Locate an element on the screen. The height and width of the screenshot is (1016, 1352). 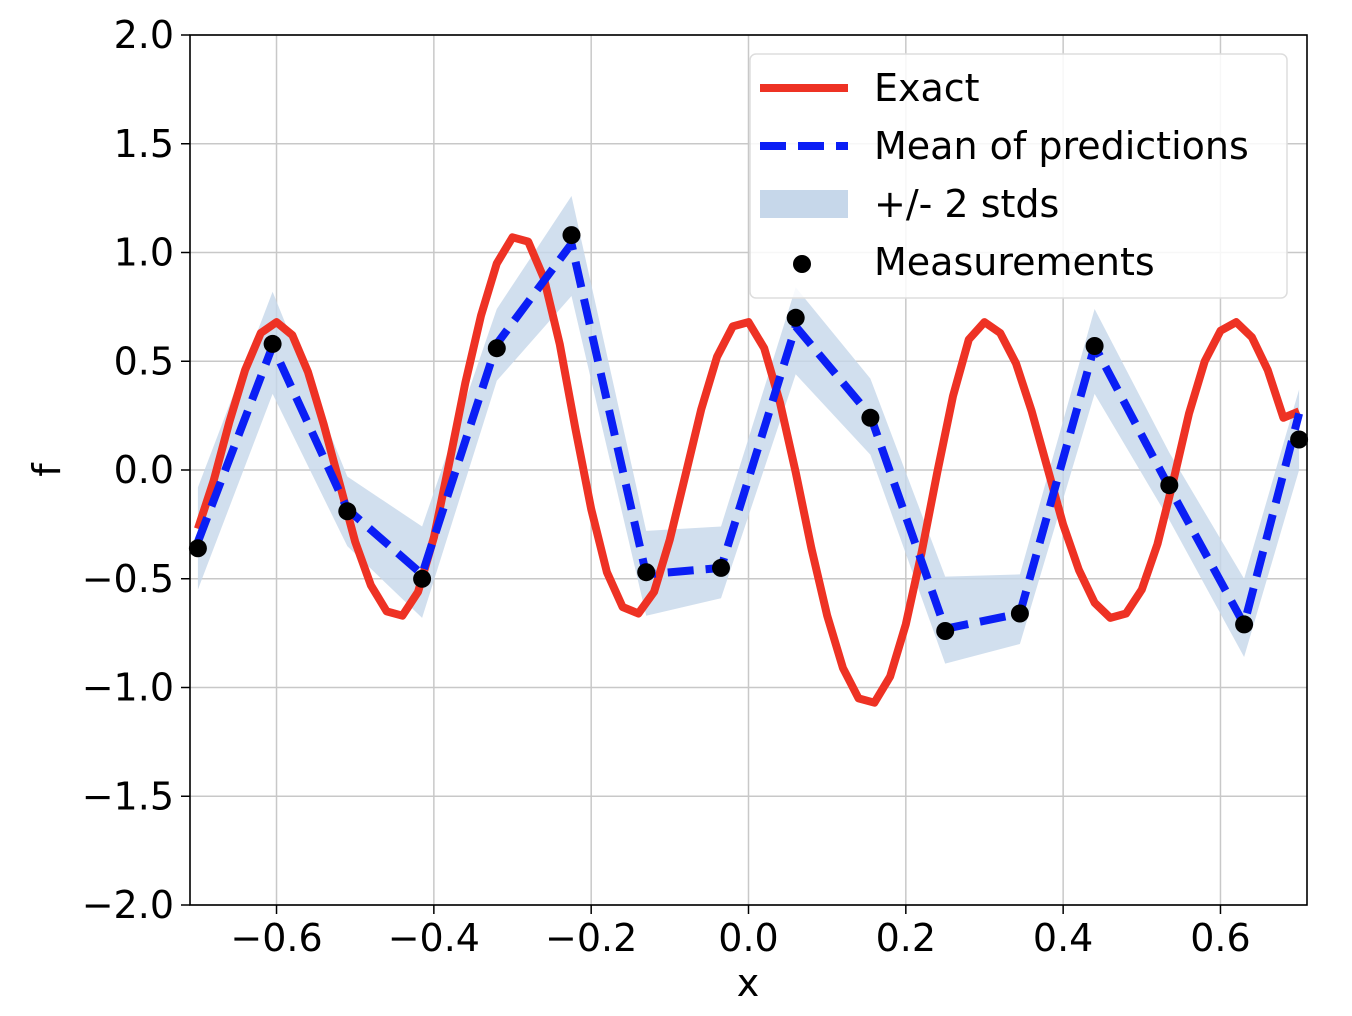
y-tick-label: −2.0 is located at coordinates (128, 905).